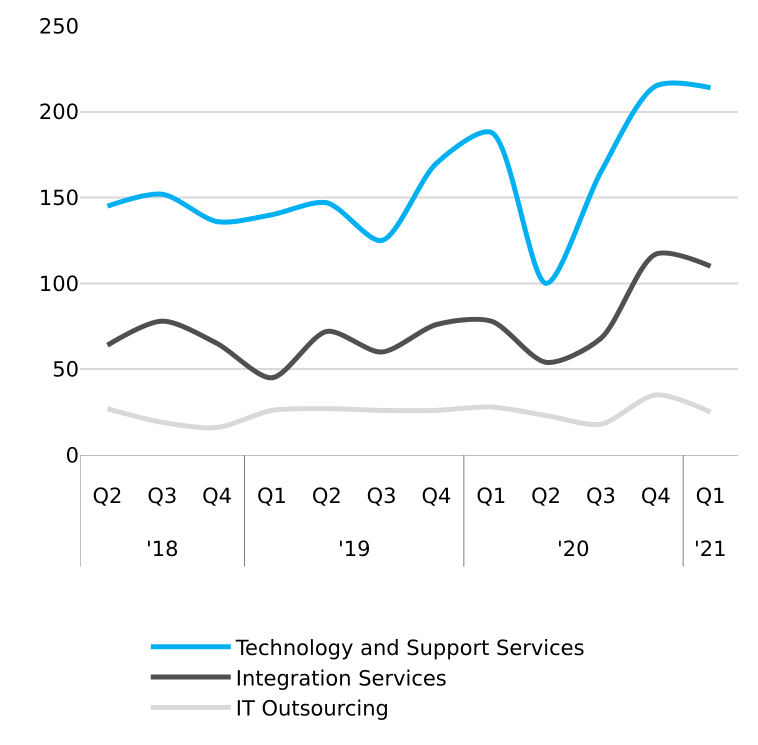 The width and height of the screenshot is (758, 745). I want to click on text: '19, so click(354, 549).